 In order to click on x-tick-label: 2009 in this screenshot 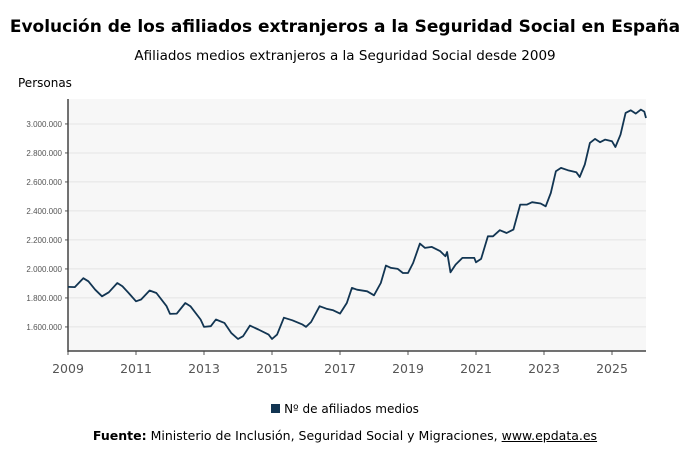, I will do `click(68, 368)`.